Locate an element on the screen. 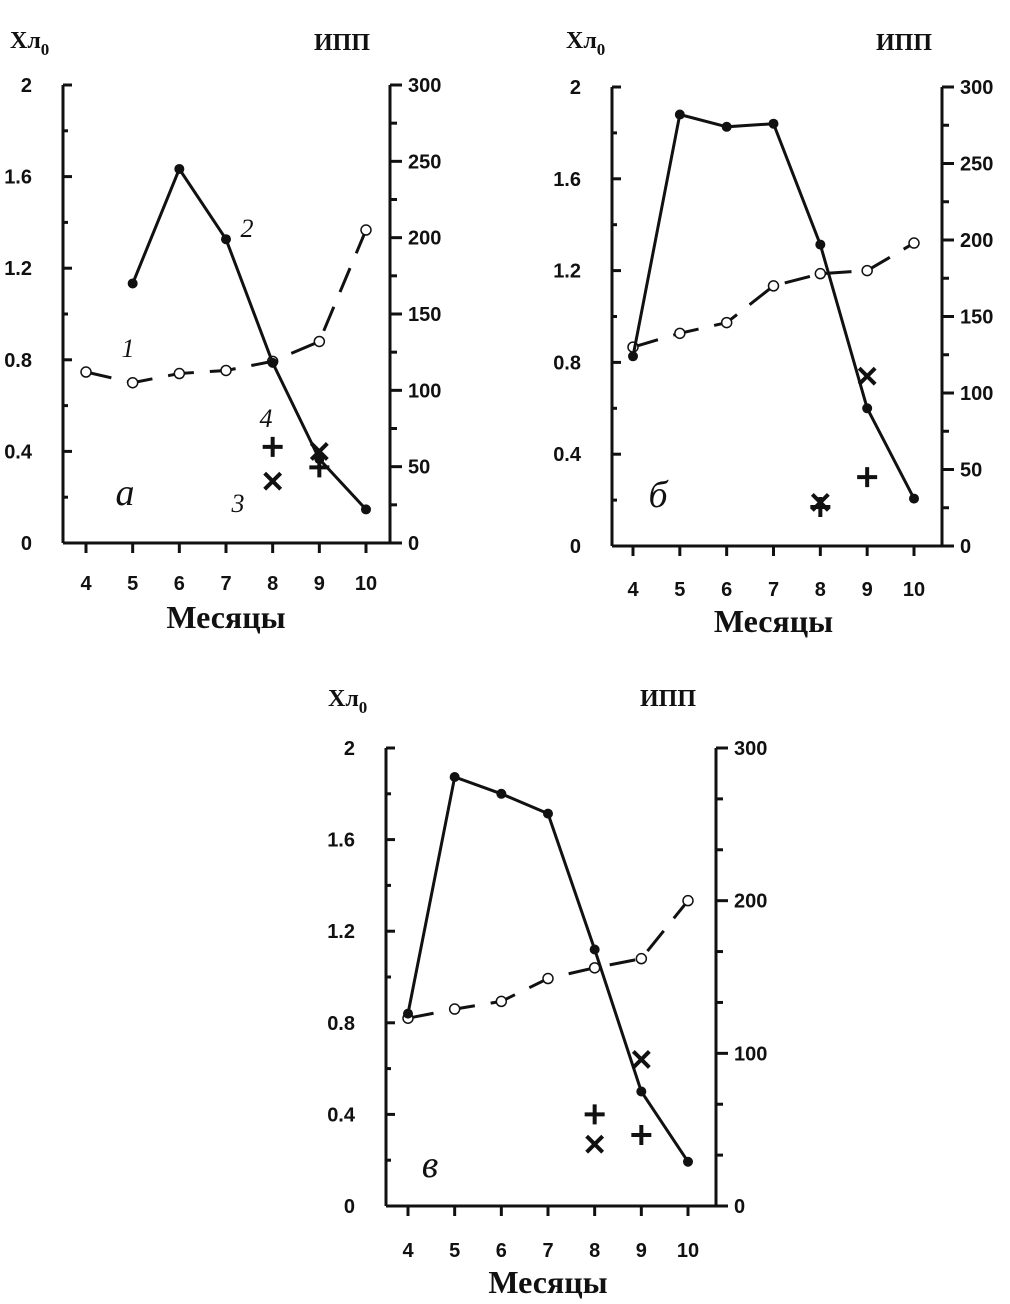 This screenshot has width=1010, height=1304. series-number-label: 3 is located at coordinates (238, 503).